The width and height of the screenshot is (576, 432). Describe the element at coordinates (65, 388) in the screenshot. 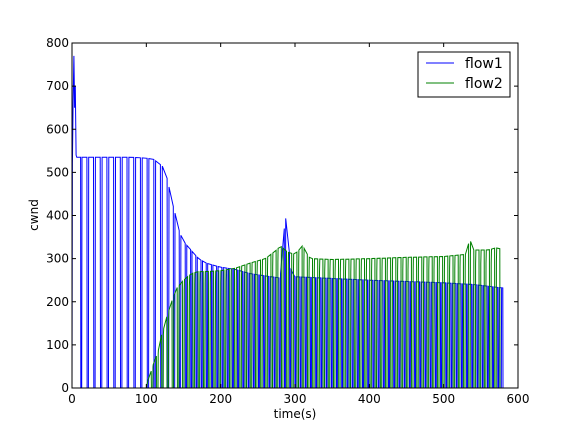

I see `y-tick-label: 0` at that location.